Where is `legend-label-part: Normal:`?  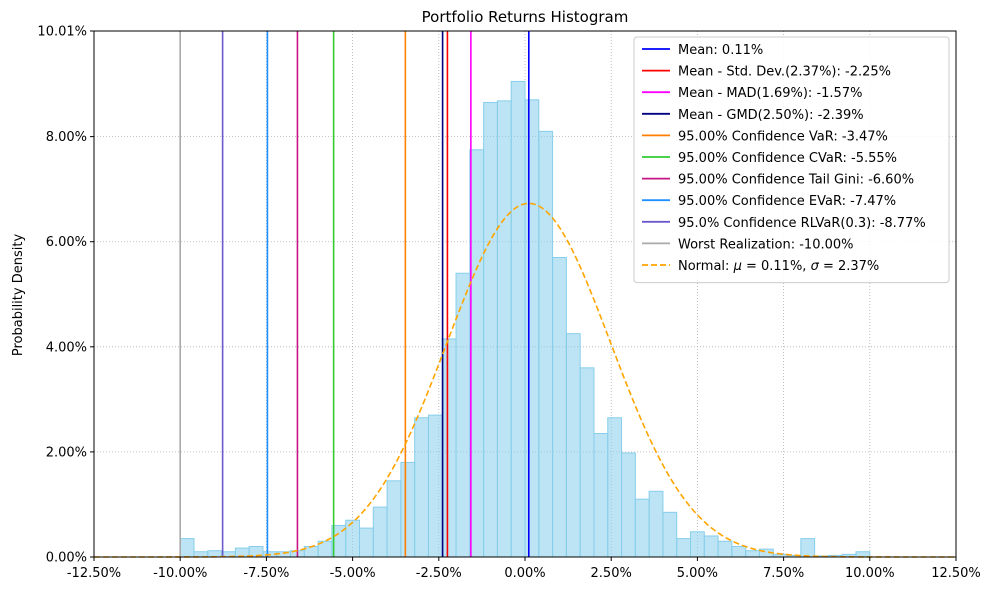
legend-label-part: Normal: is located at coordinates (706, 266).